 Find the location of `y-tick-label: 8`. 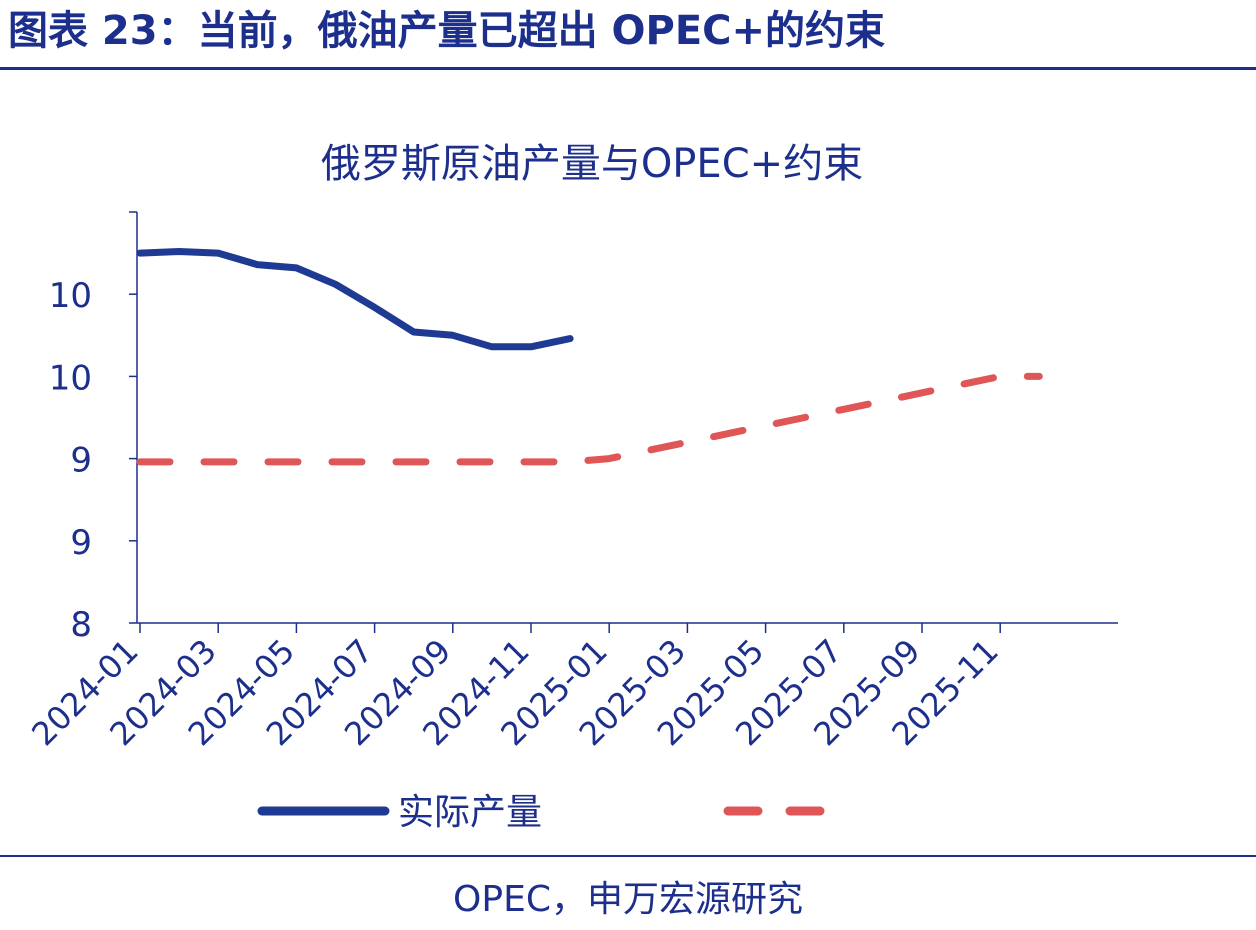

y-tick-label: 8 is located at coordinates (81, 625).